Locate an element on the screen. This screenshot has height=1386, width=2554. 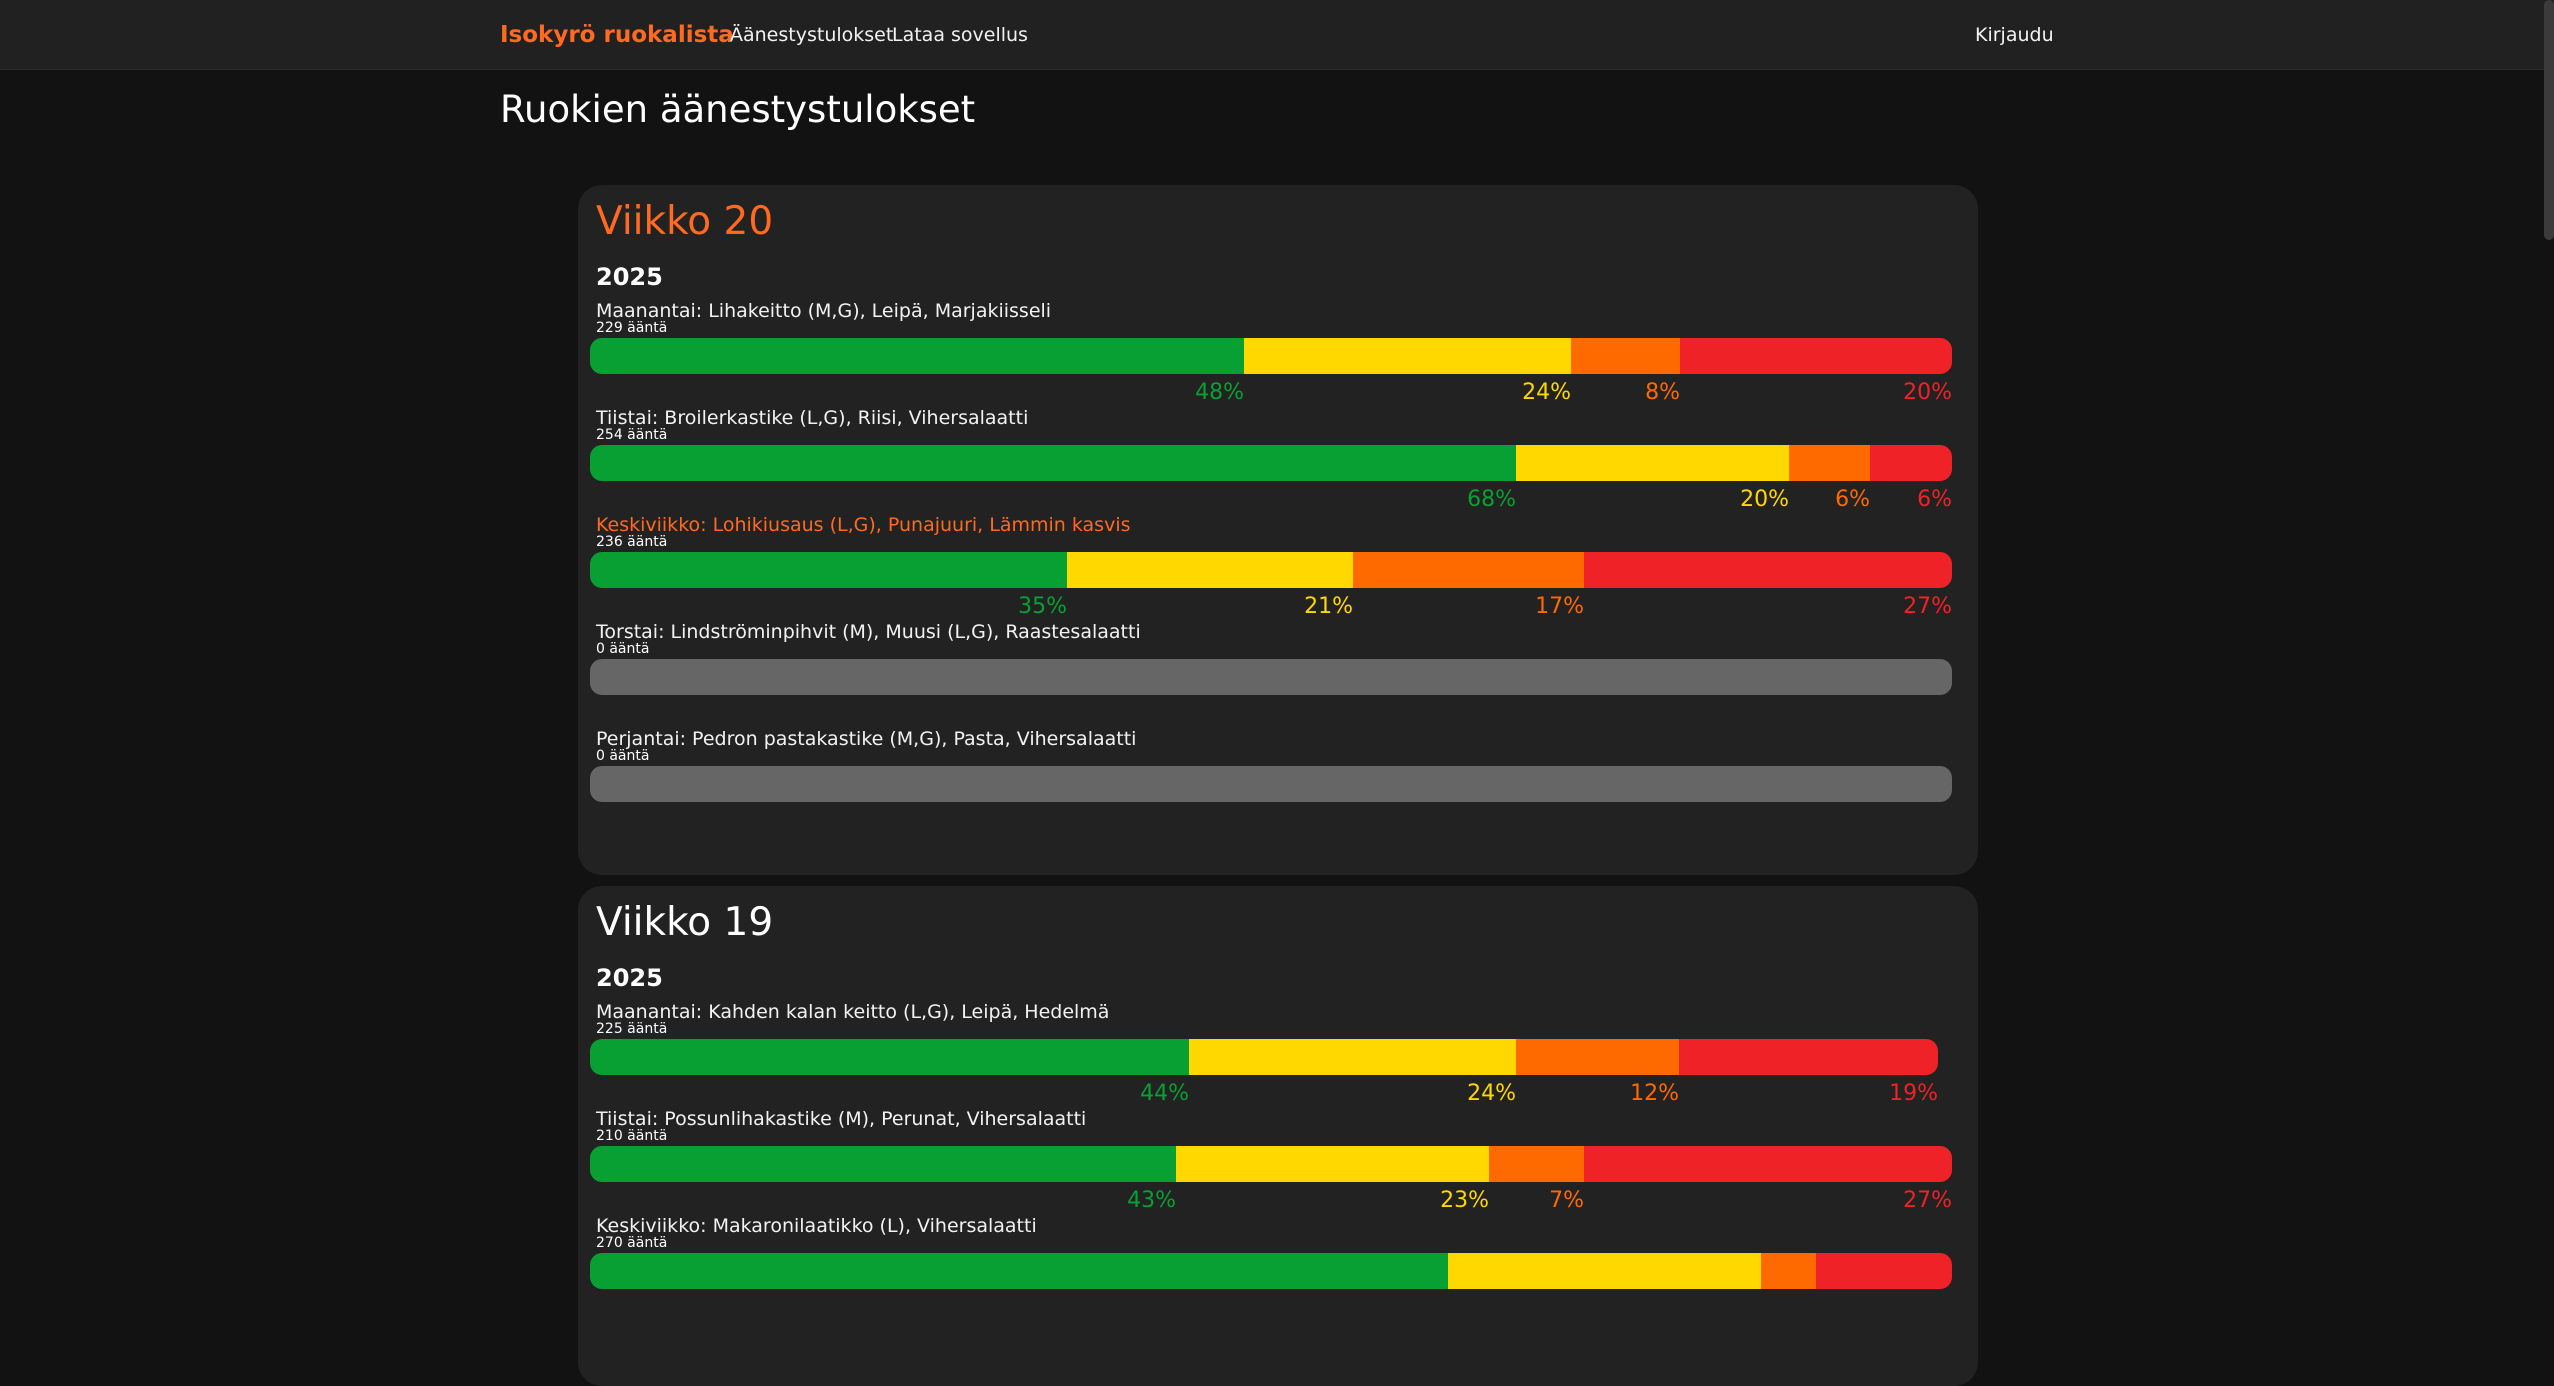
vote-percent-orange: 7% is located at coordinates (1566, 1200).